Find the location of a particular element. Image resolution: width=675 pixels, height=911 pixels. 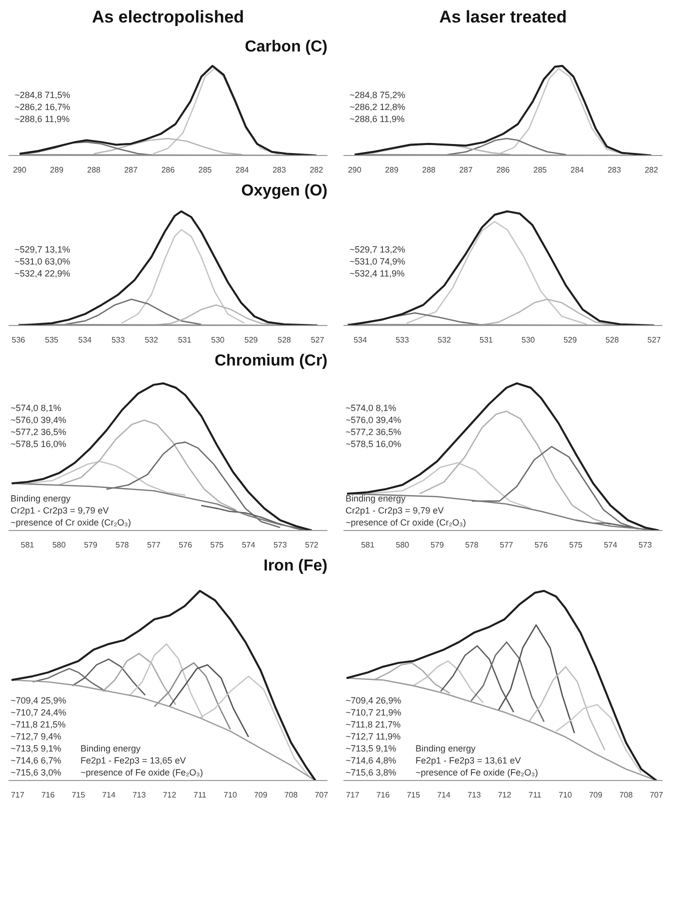

x-tick-label: 527 is located at coordinates (317, 340).